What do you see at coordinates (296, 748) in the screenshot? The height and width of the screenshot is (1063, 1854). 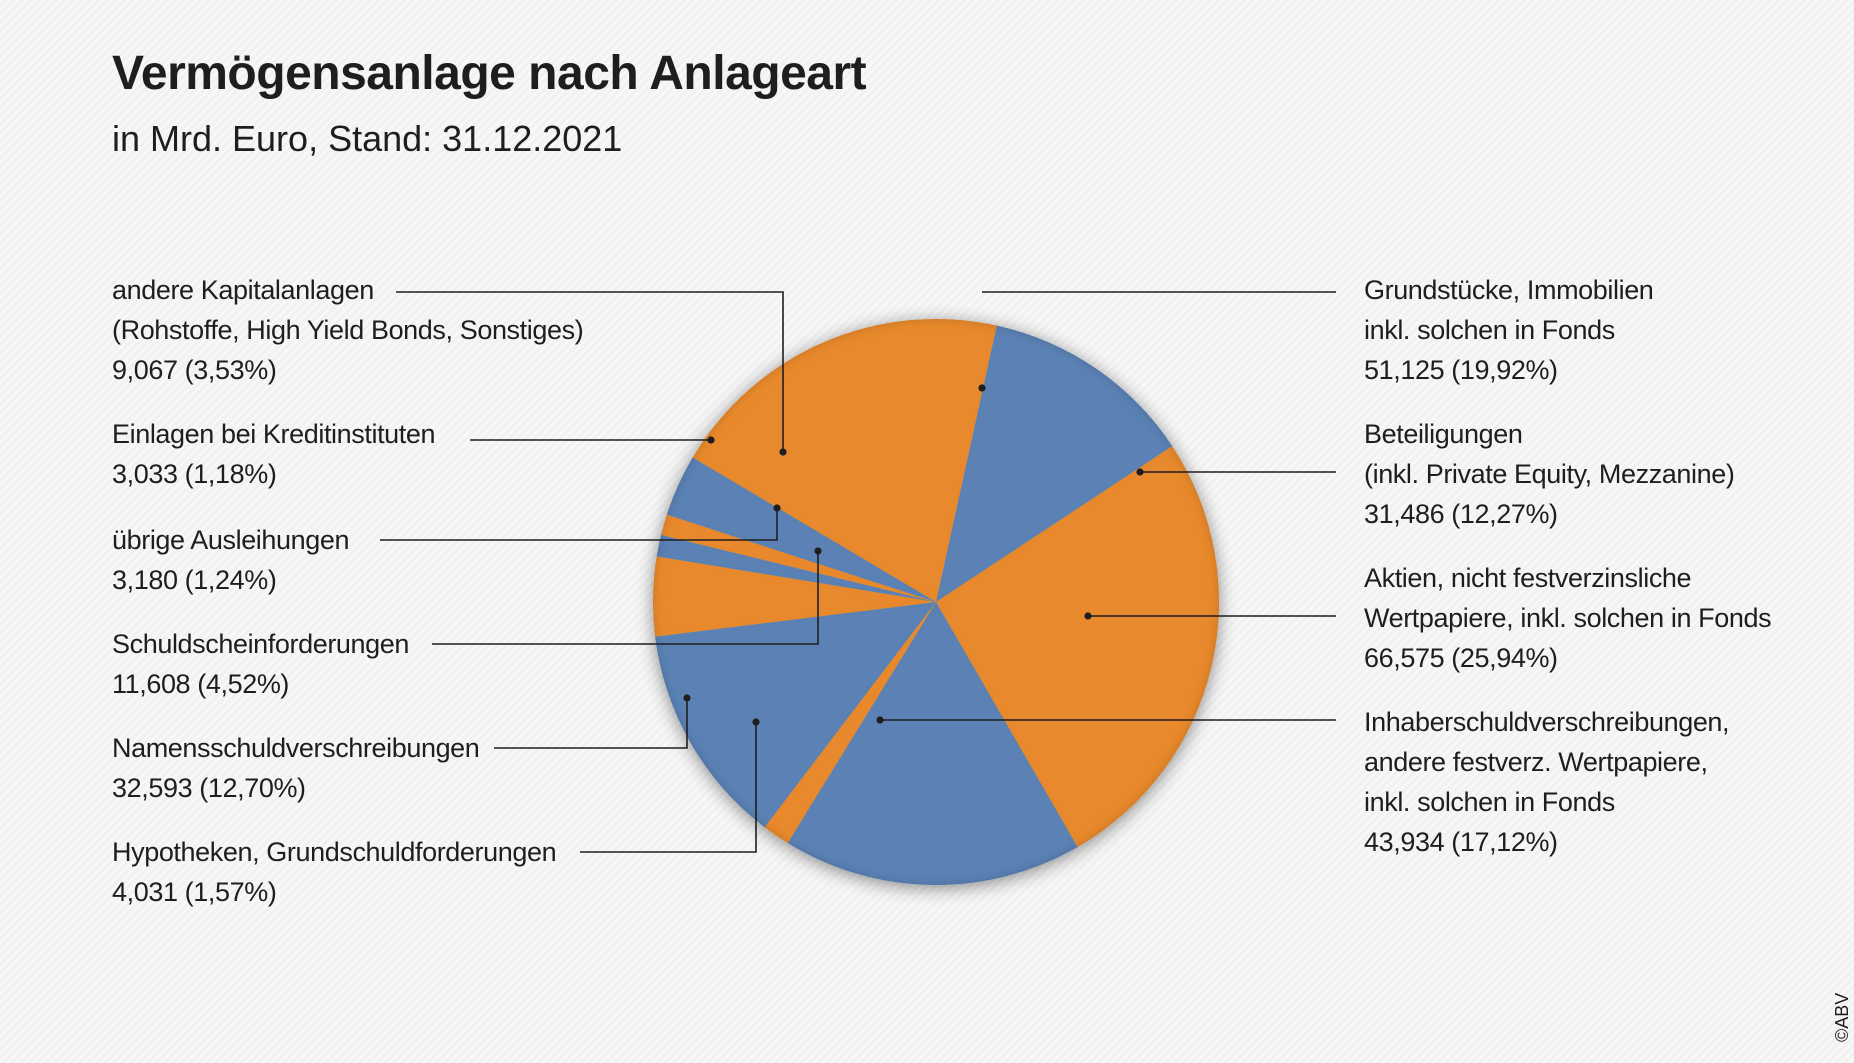 I see `slice-label-line: Namensschuldverschreibungen` at bounding box center [296, 748].